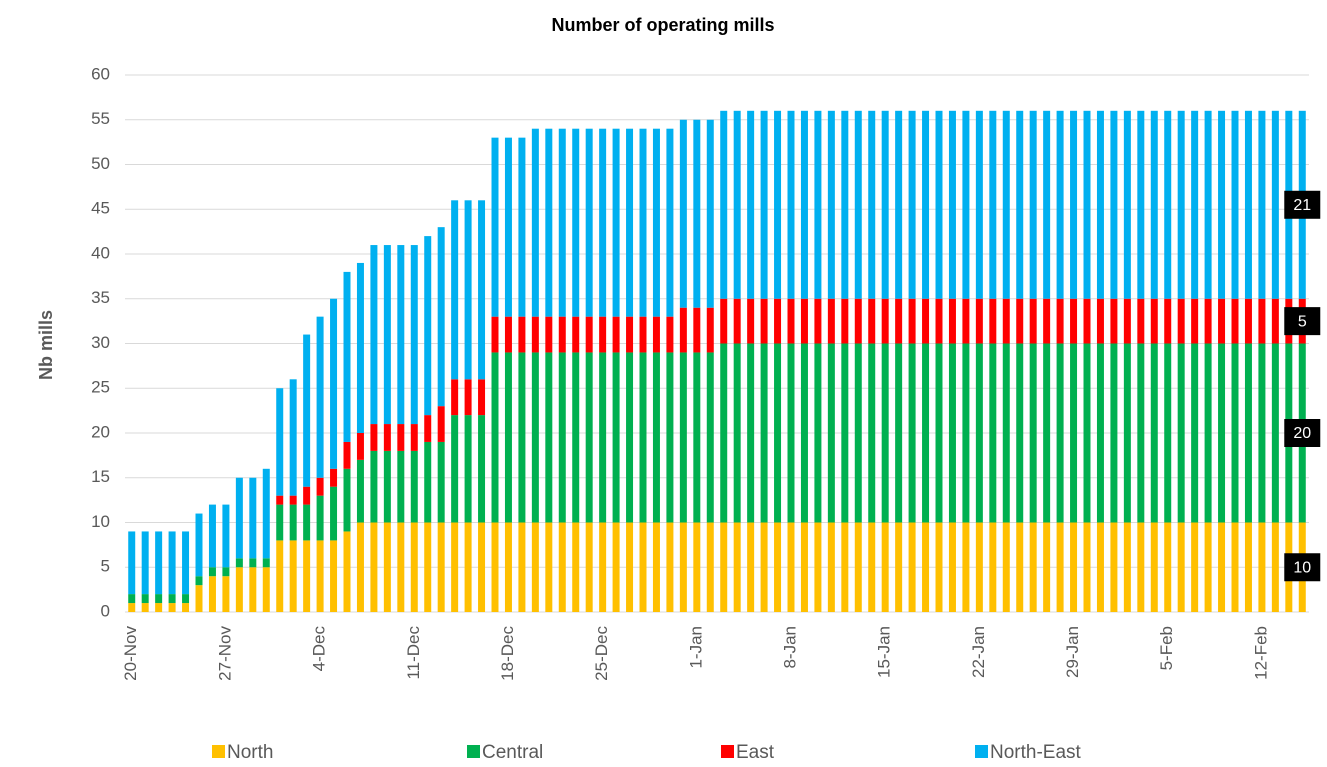 The image size is (1327, 767). I want to click on y-tick-label: 10, so click(100, 521).